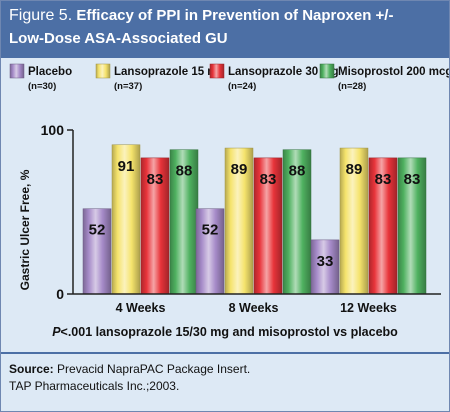  Describe the element at coordinates (393, 72) in the screenshot. I see `legend-label-4: Misoprostol 200 mcg` at that location.